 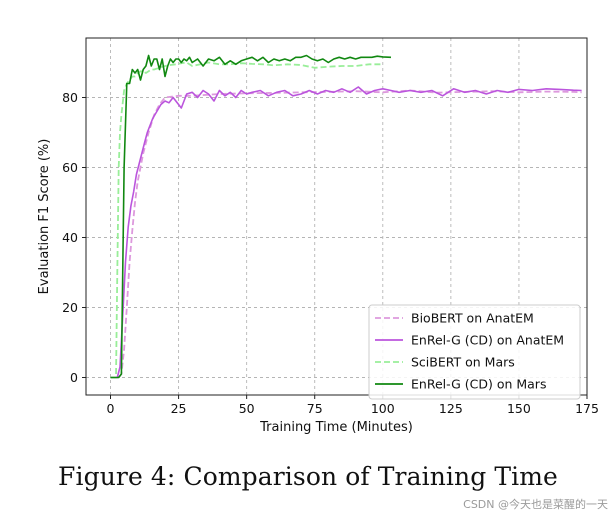 I want to click on y-tick-label: 20, so click(x=70, y=307).